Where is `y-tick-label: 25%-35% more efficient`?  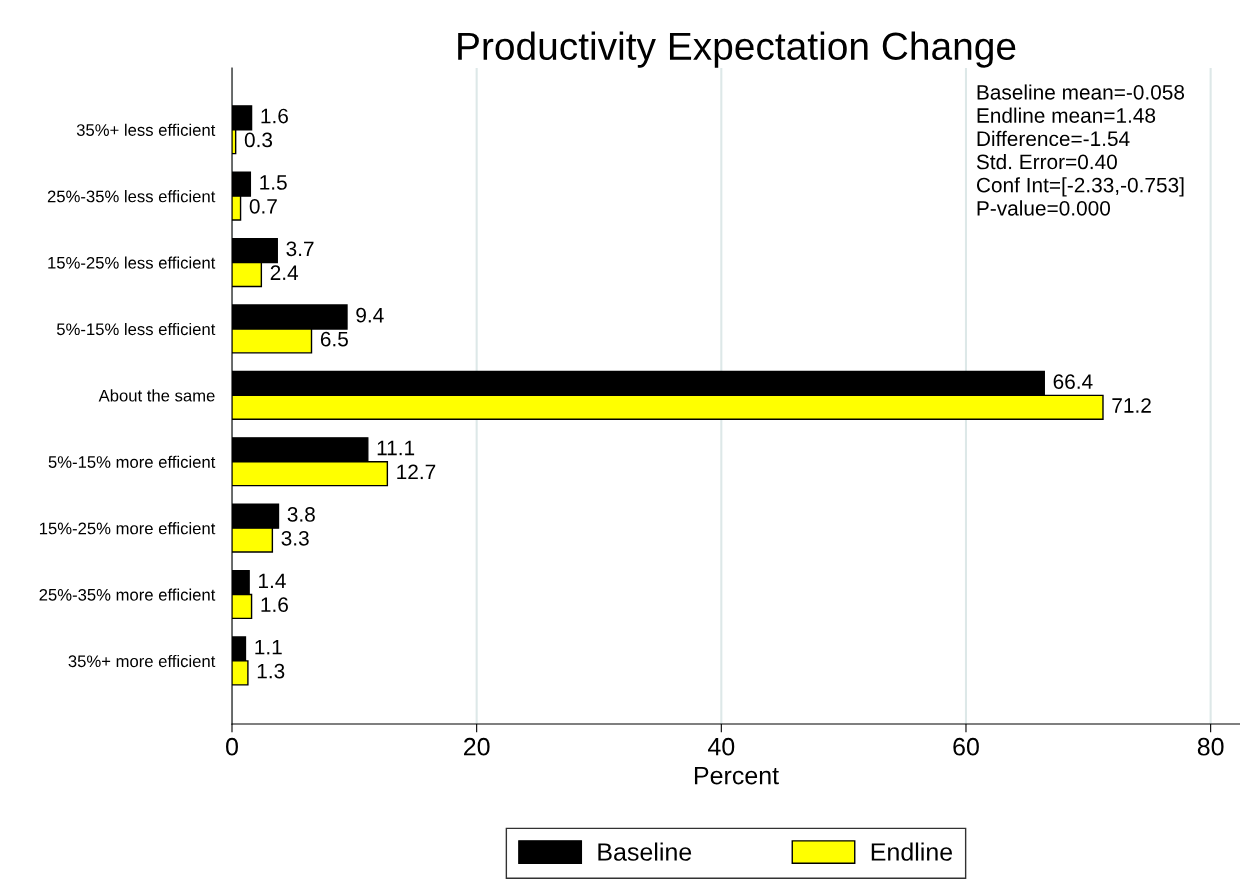
y-tick-label: 25%-35% more efficient is located at coordinates (127, 594).